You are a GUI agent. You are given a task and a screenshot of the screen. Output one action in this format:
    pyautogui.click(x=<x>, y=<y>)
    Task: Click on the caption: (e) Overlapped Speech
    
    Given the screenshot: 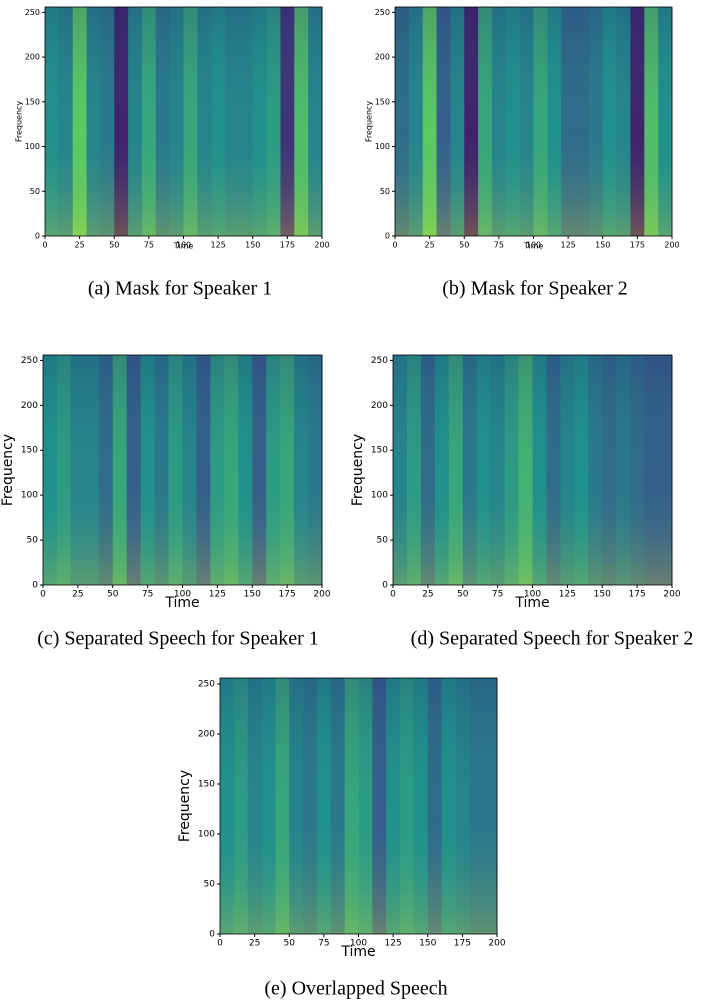 What is the action you would take?
    pyautogui.click(x=355, y=989)
    